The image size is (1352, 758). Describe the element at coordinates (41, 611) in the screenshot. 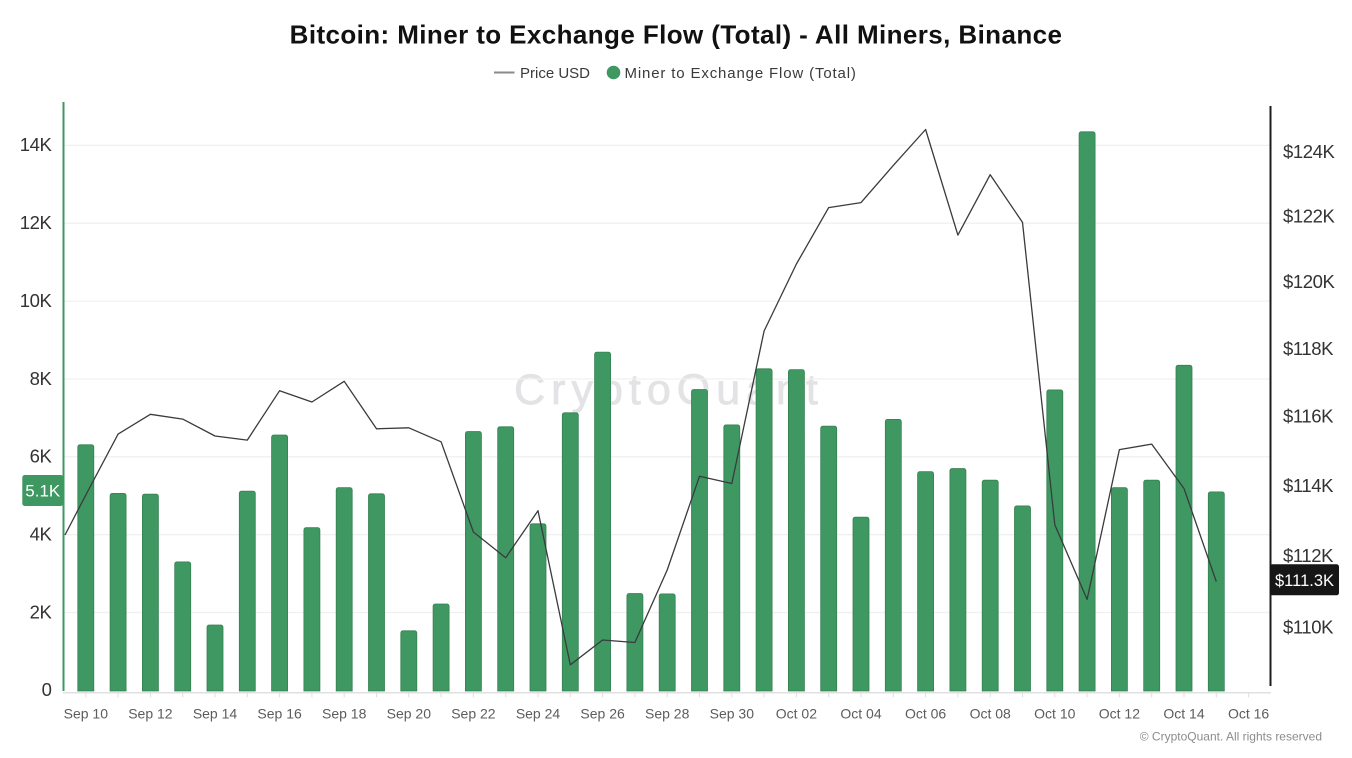

I see `svg-text: 2K` at that location.